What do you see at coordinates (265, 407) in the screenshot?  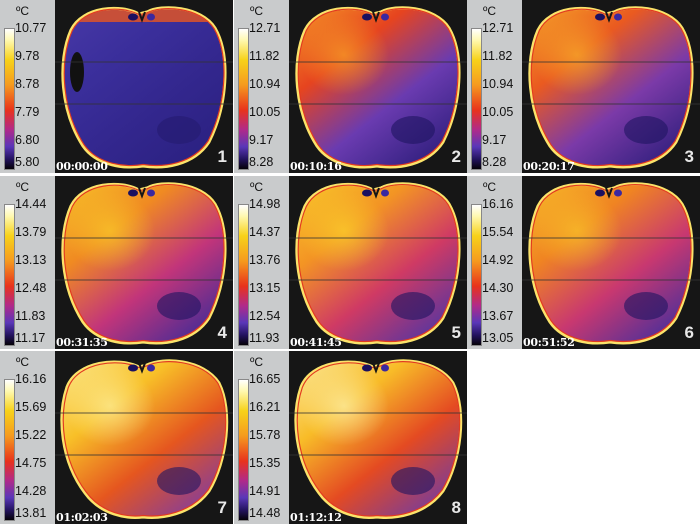 I see `colorbar-tick-label: 16.21` at bounding box center [265, 407].